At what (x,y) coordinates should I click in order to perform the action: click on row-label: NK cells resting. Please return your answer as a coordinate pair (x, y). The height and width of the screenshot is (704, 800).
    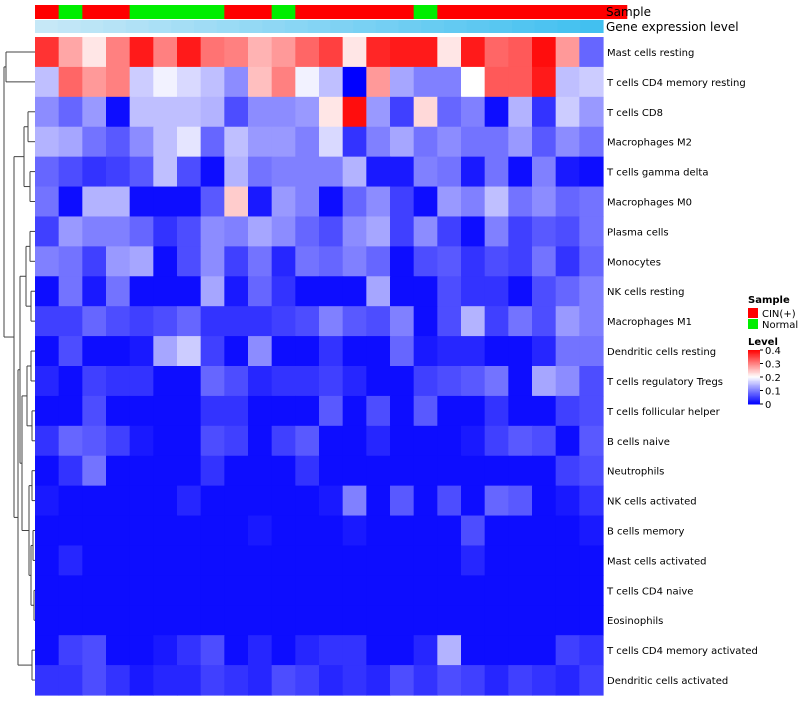
    Looking at the image, I should click on (645, 292).